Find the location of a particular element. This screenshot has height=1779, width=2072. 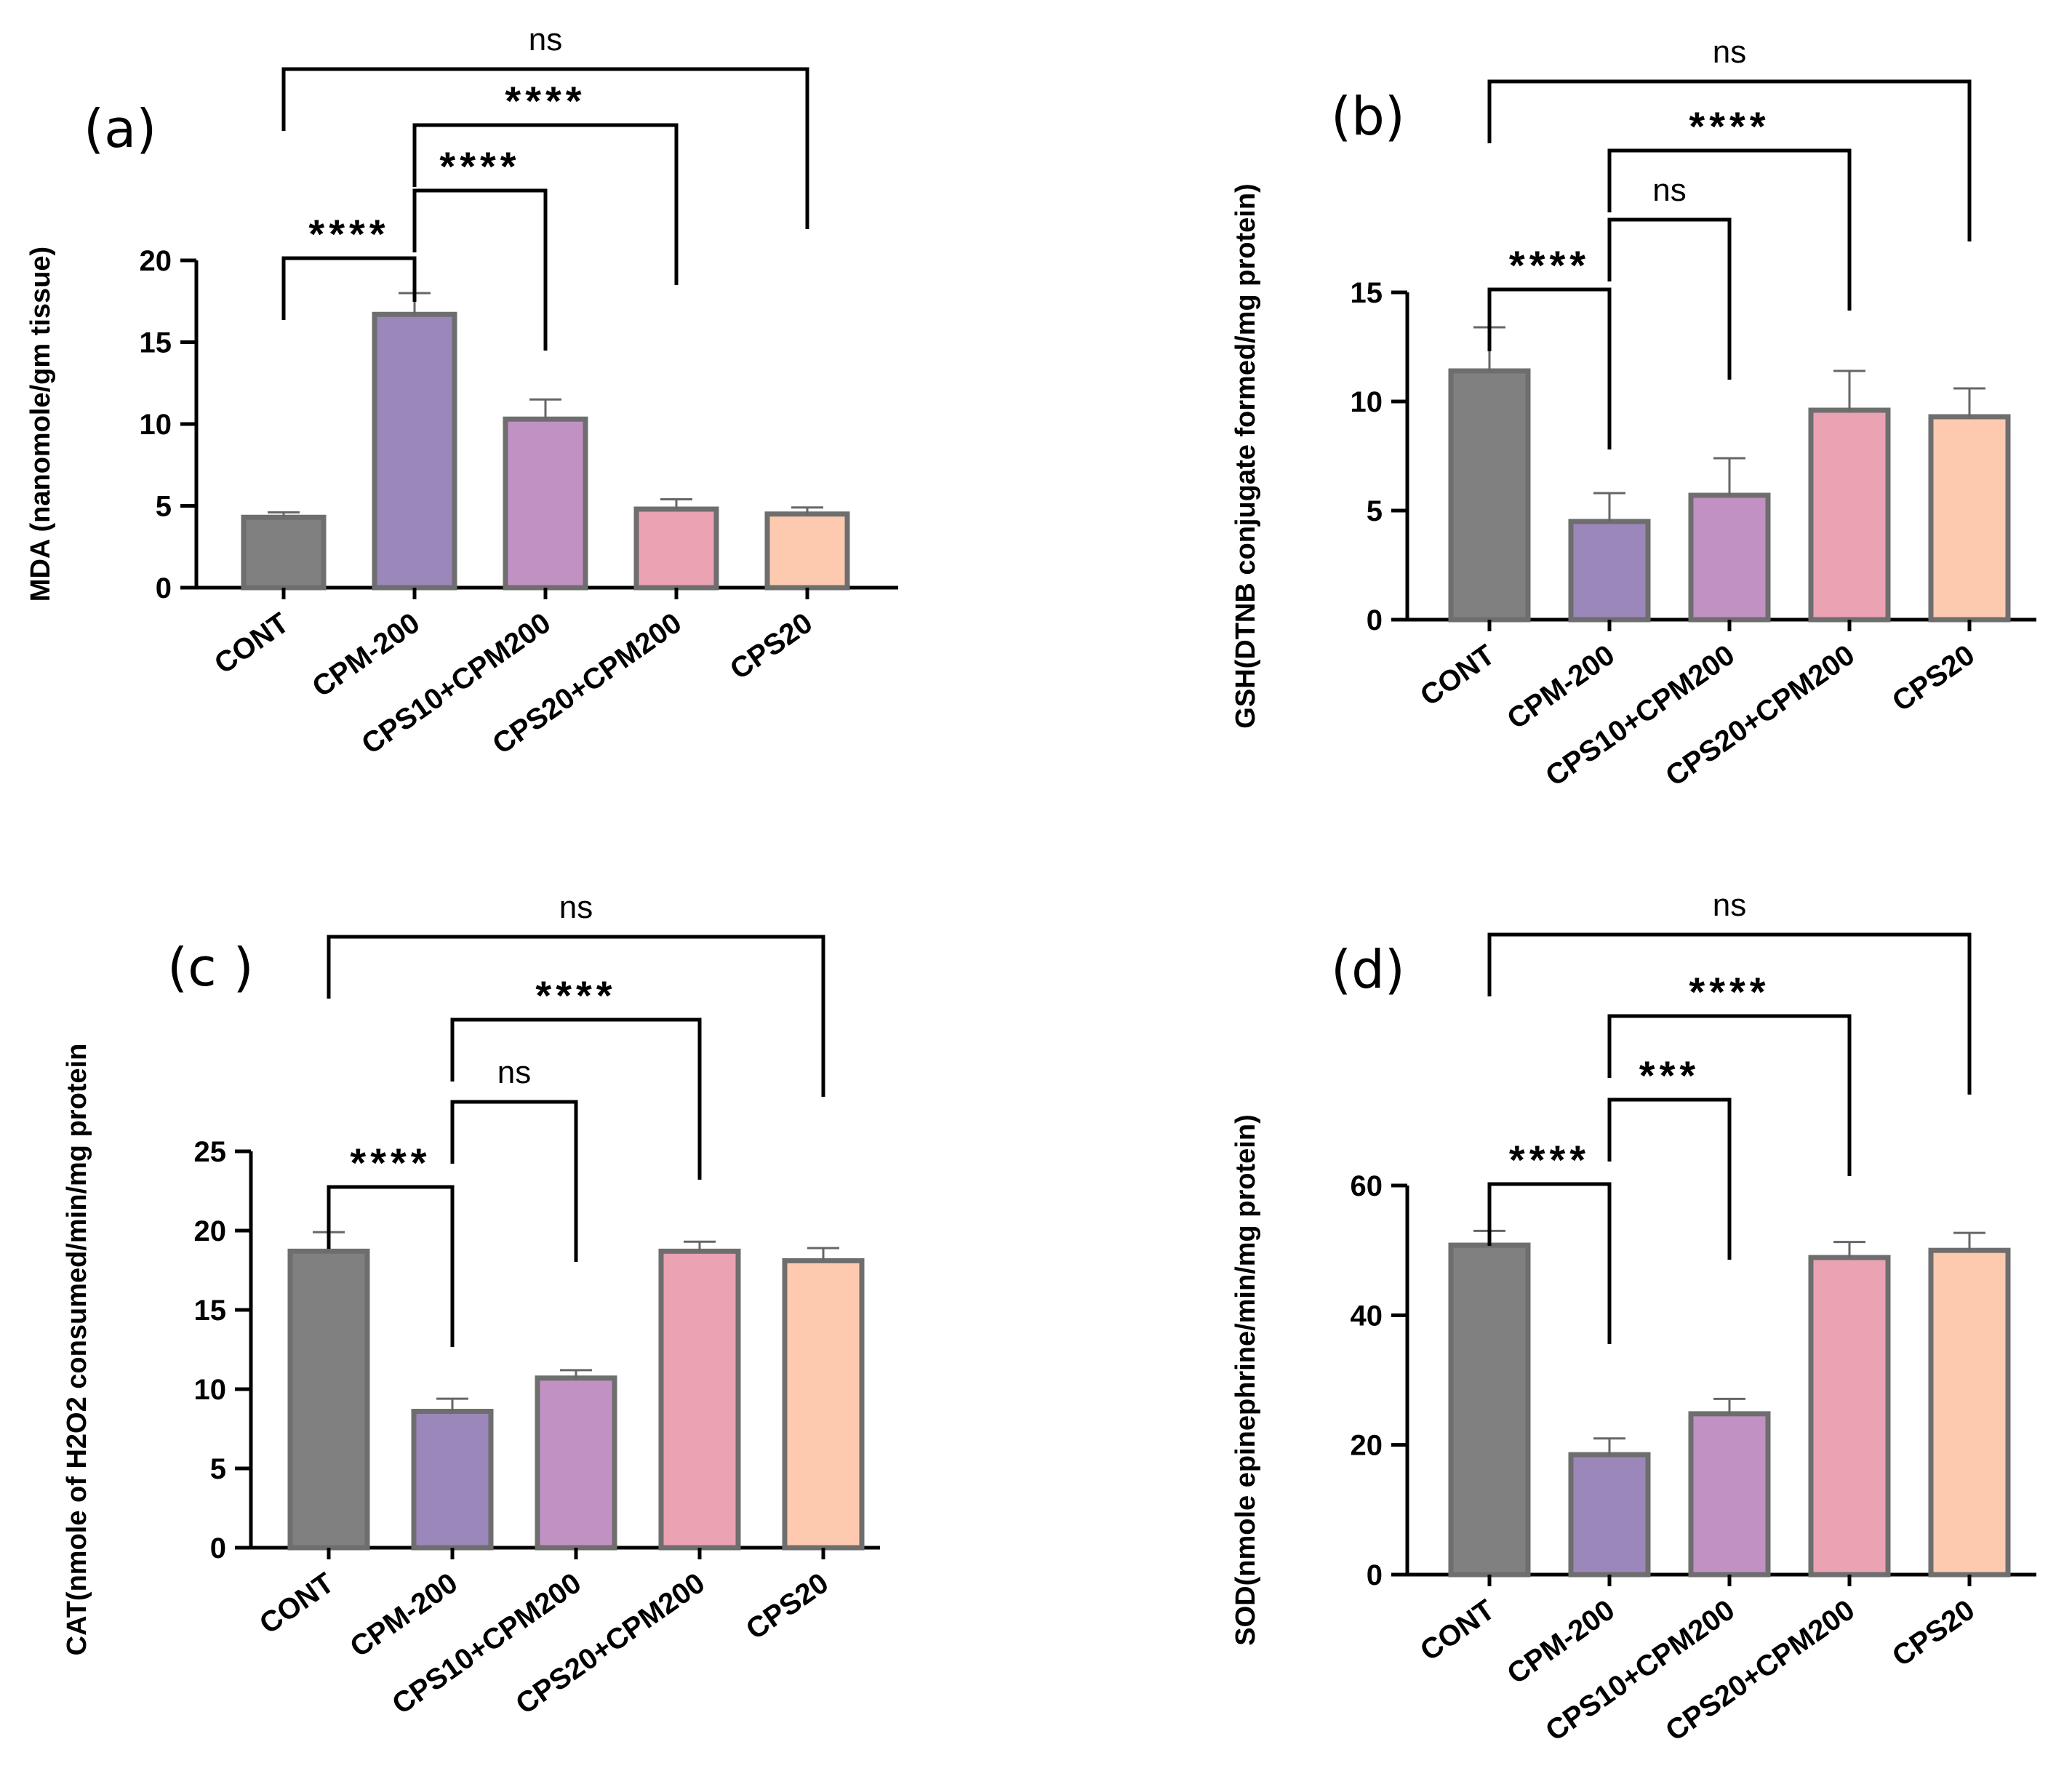

y-axis-label: SOD(nmole epinephrine/min/mg protein) is located at coordinates (1246, 1380).